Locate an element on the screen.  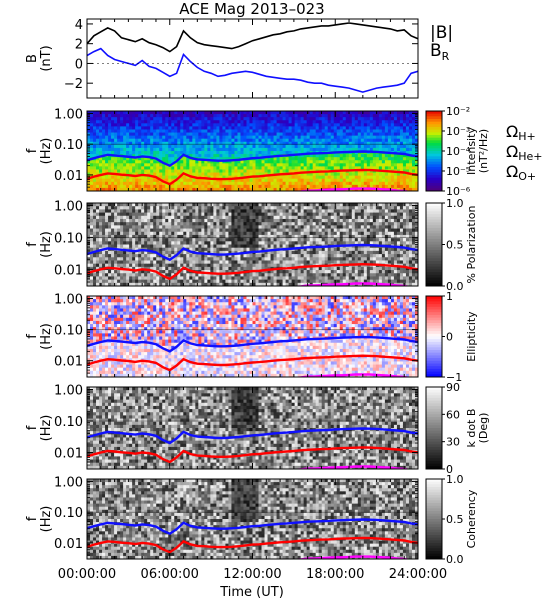
legend-gyrofrequency: ΩH+ is located at coordinates (521, 132).